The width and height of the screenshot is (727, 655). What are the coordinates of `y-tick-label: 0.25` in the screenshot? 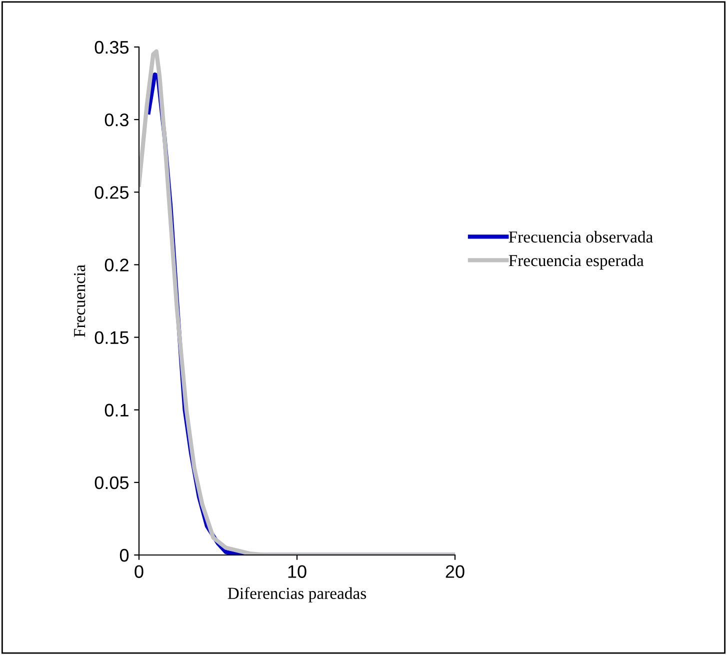 It's located at (111, 192).